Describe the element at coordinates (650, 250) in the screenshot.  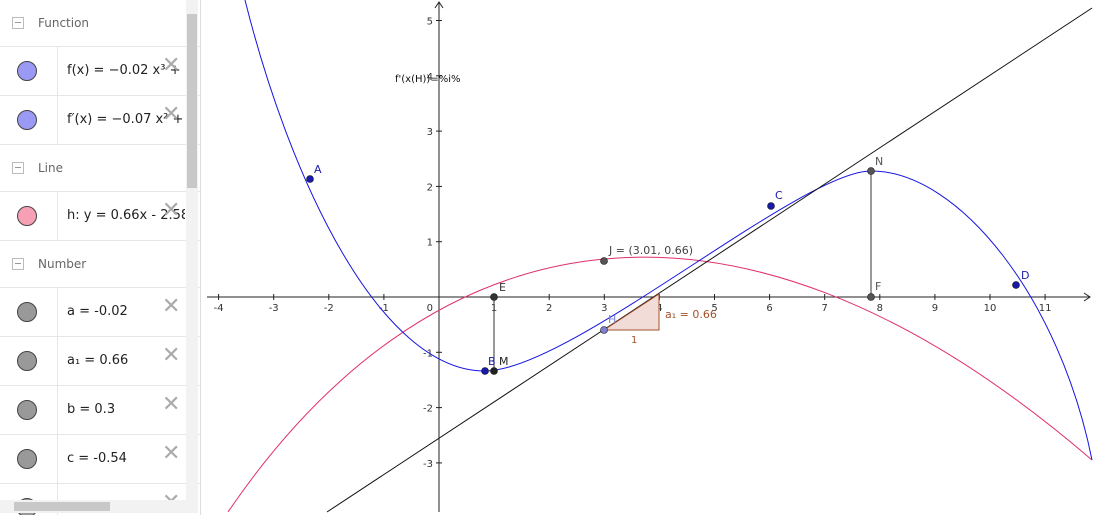
I see `point-label: J = (3.01, 0.66)` at that location.